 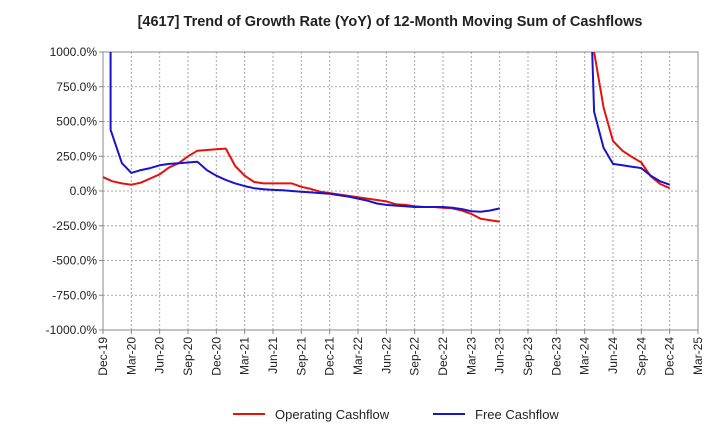 What do you see at coordinates (556, 356) in the screenshot?
I see `x-tick-label: Dec-23` at bounding box center [556, 356].